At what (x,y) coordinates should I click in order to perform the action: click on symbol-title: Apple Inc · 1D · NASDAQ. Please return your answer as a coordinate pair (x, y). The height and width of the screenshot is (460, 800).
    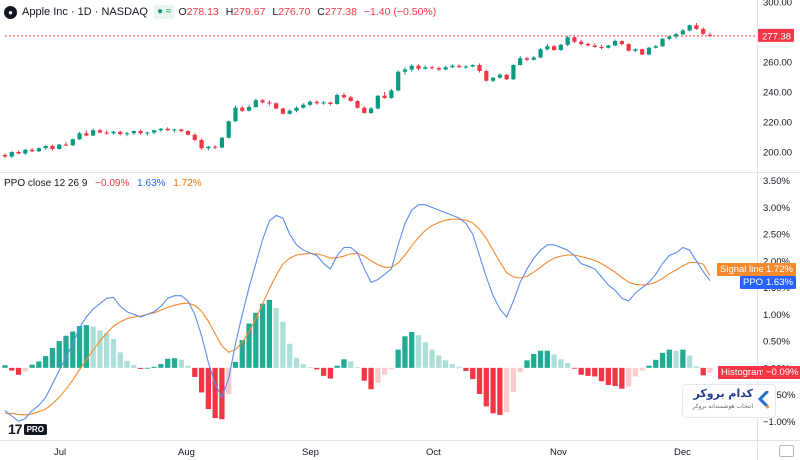
    Looking at the image, I should click on (85, 12).